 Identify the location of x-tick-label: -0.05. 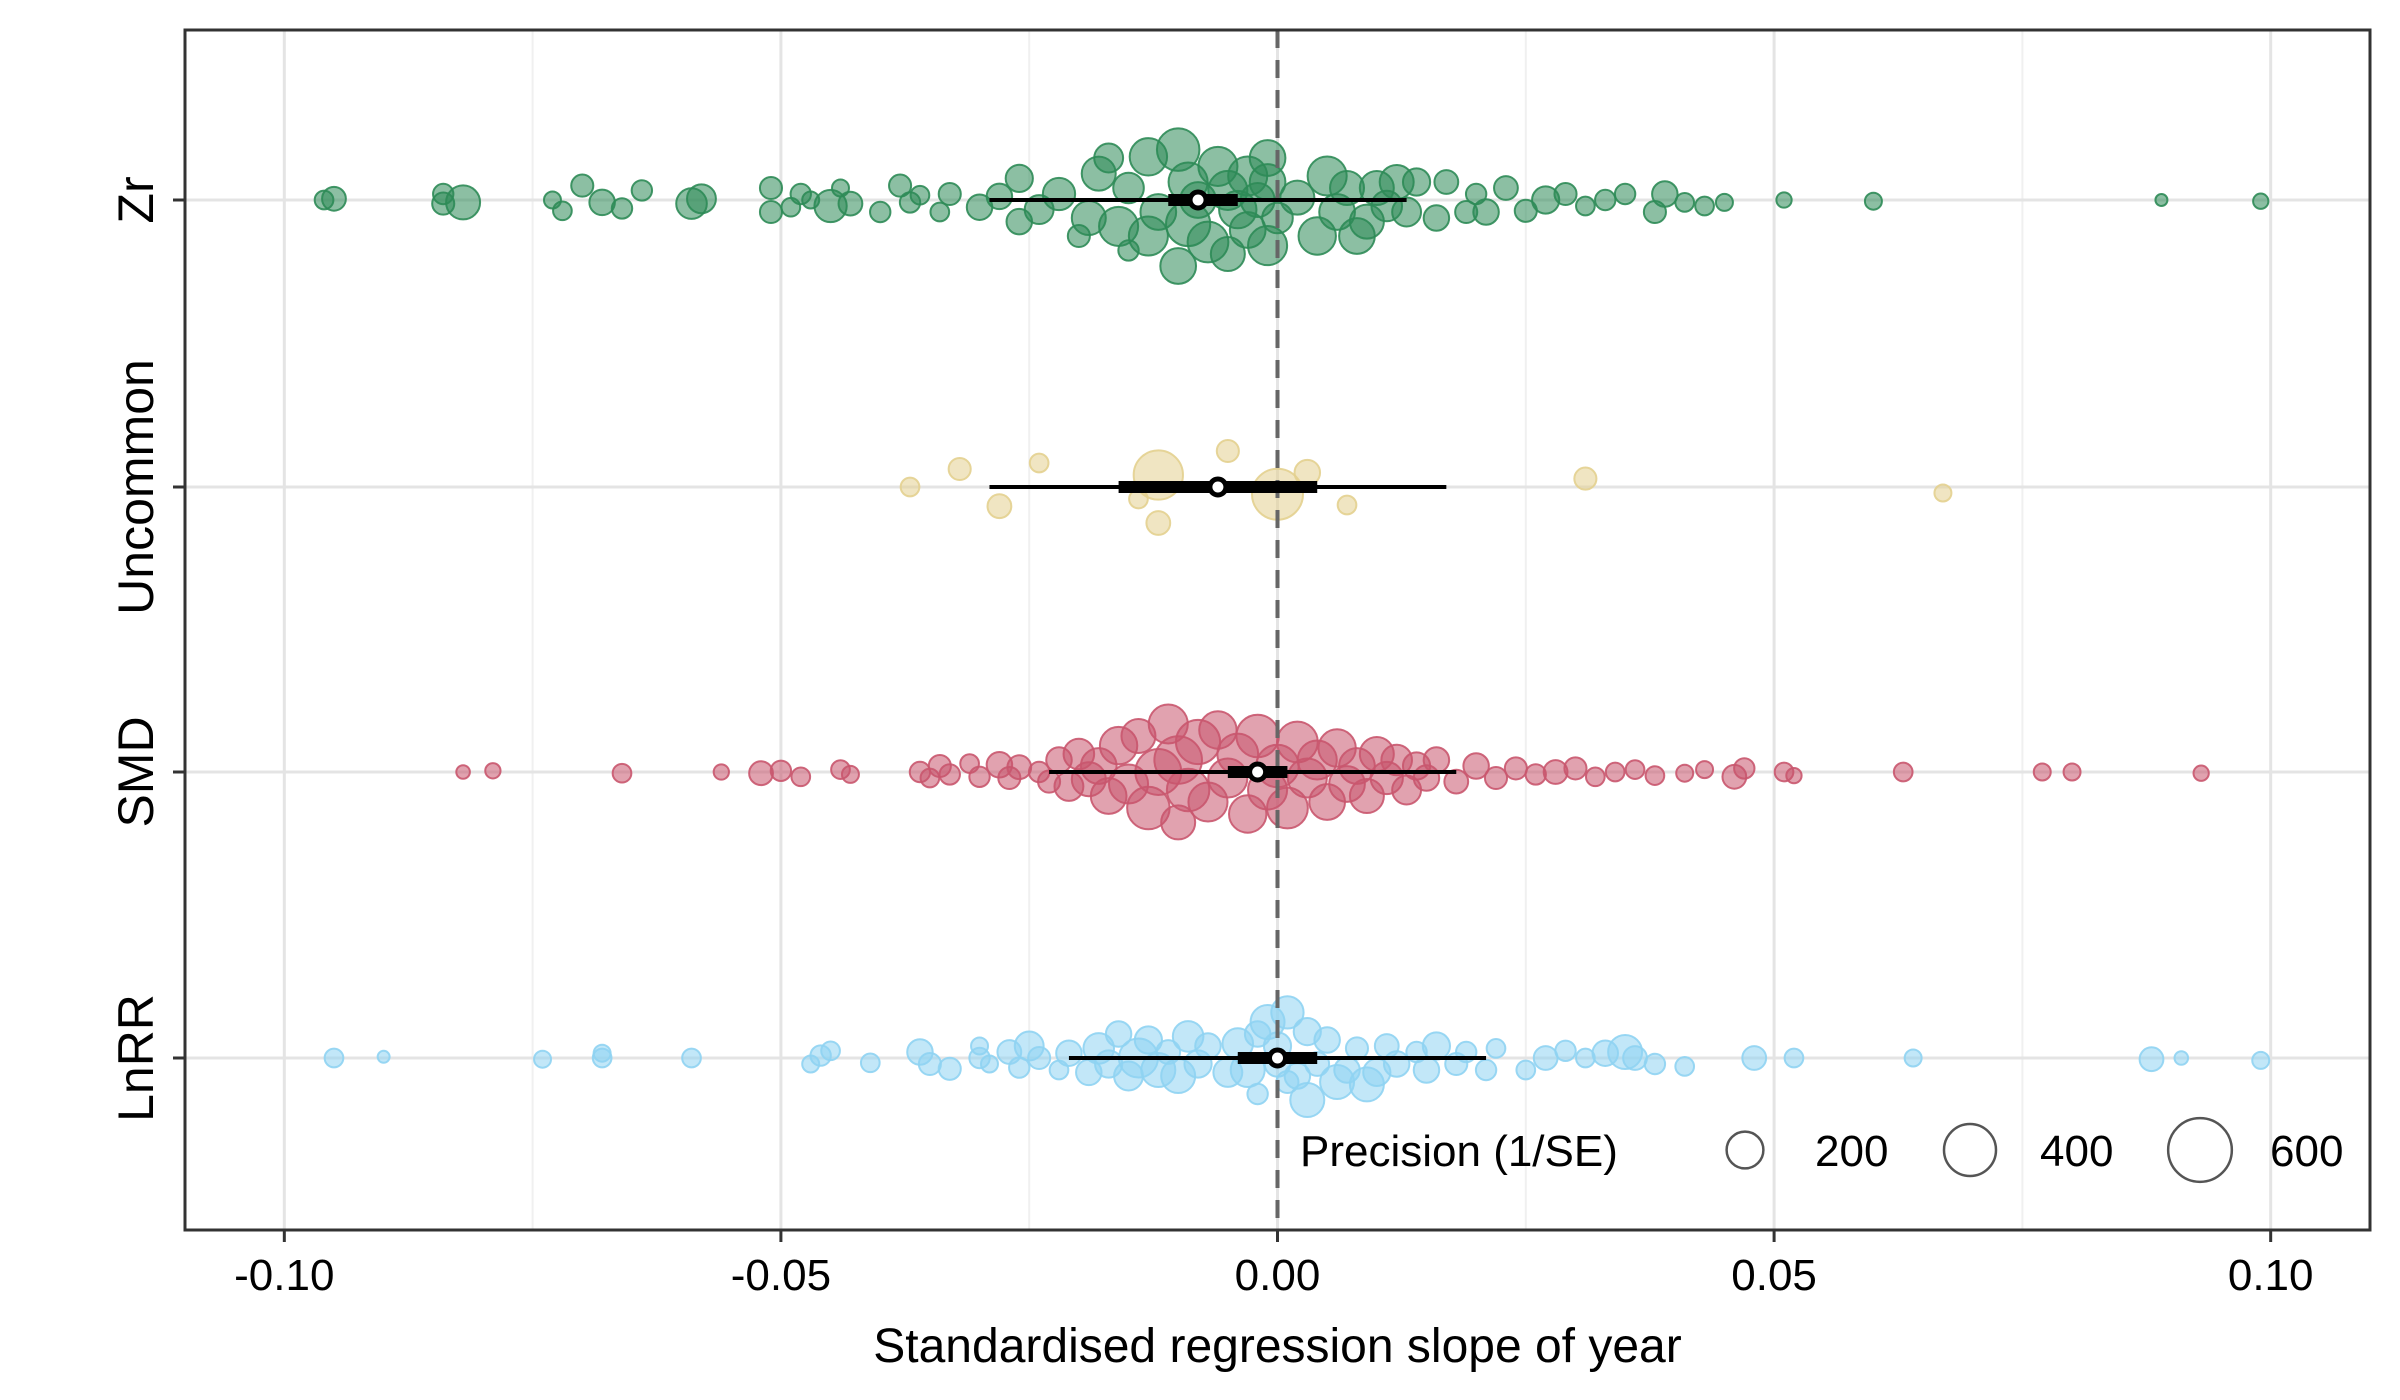
(781, 1275).